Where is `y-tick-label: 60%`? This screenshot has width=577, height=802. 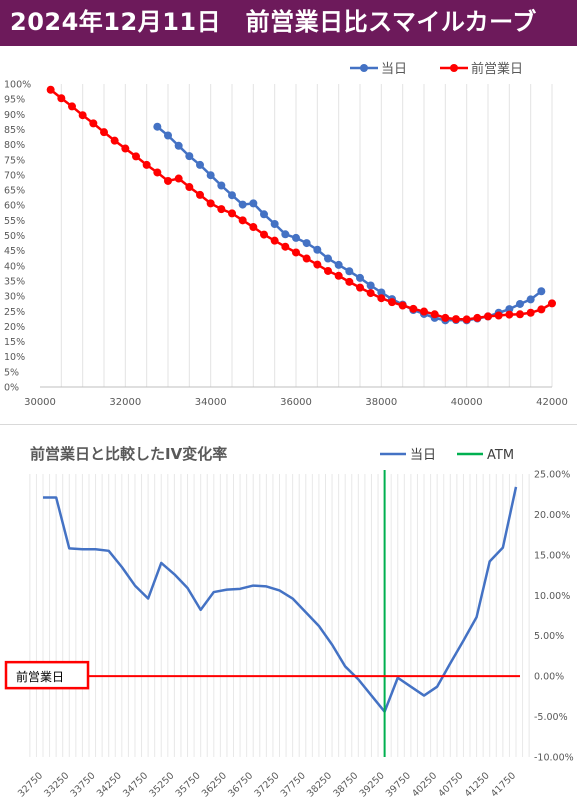
y-tick-label: 60% is located at coordinates (14, 206).